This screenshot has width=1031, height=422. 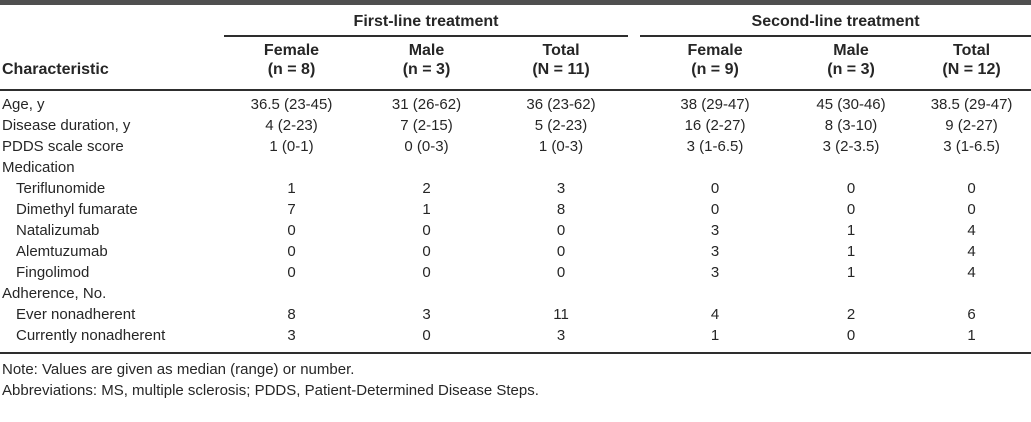 I want to click on column-header-sl-total: Total (N = 12), so click(x=971, y=63).